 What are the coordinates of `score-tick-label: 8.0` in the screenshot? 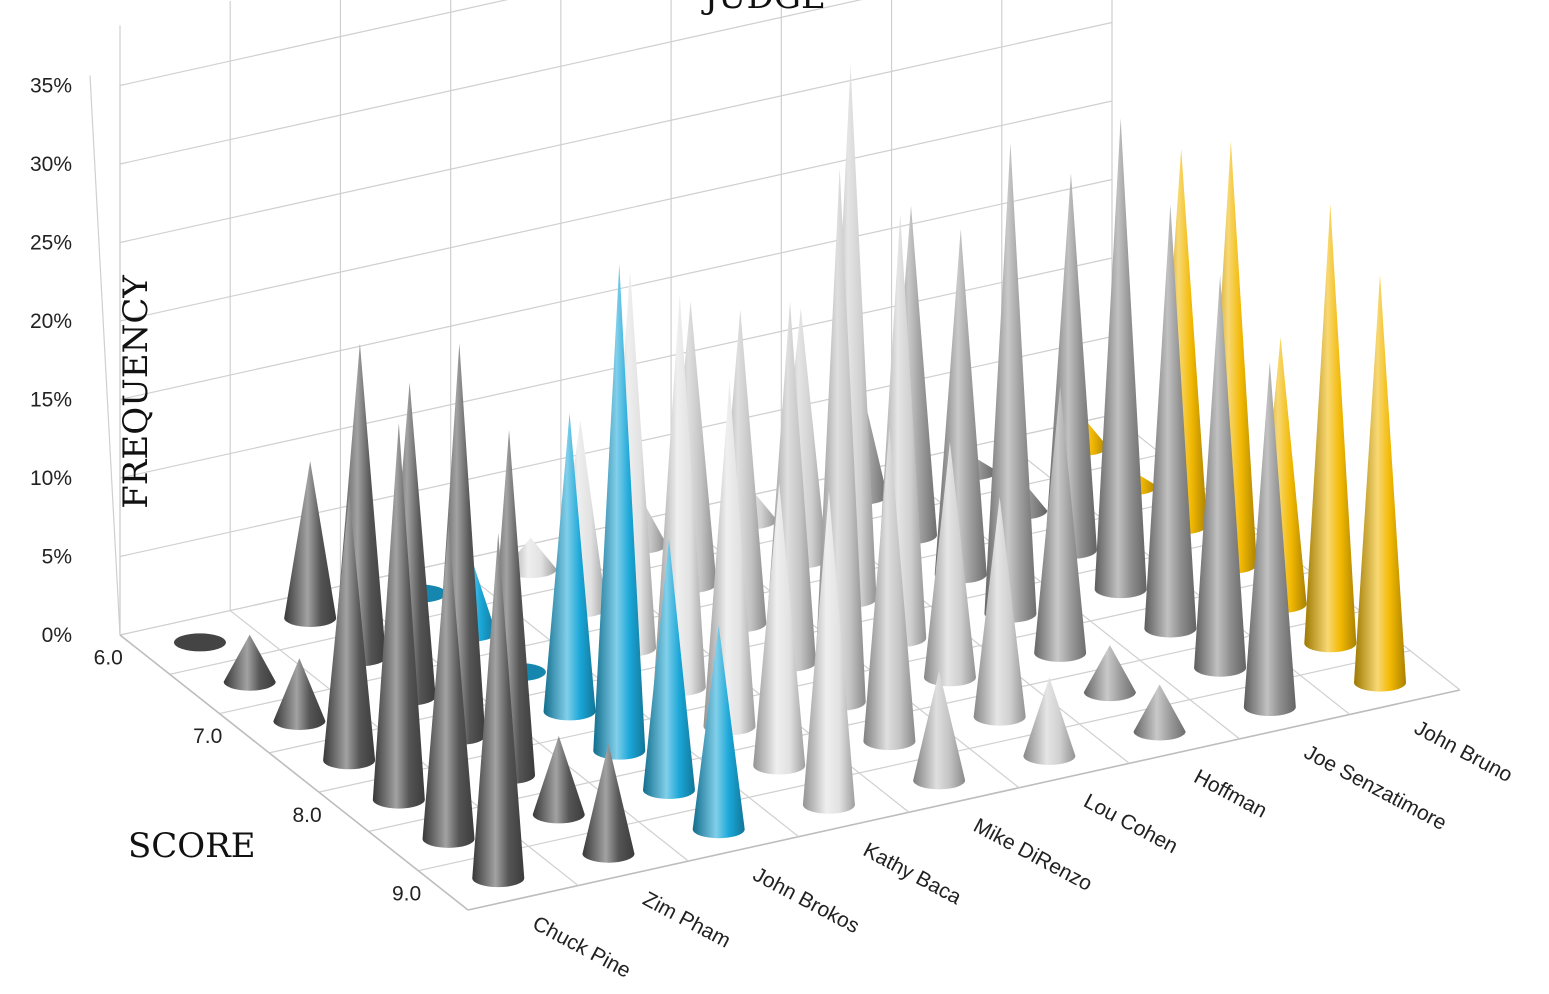 It's located at (307, 815).